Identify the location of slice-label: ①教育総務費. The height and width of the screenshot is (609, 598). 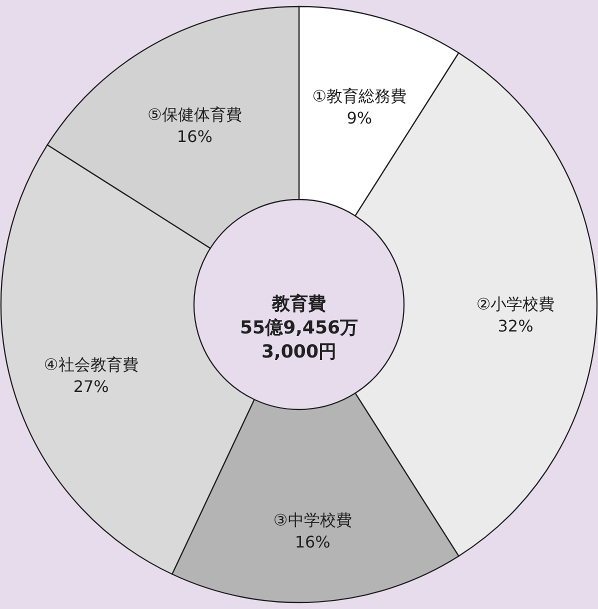
(359, 96).